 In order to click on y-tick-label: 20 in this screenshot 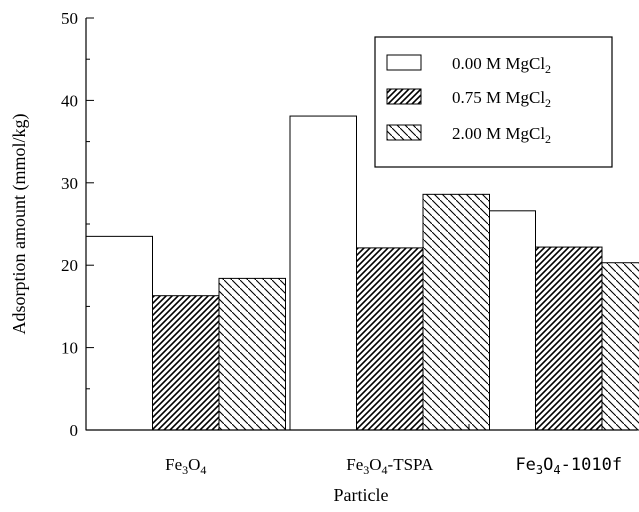, I will do `click(69, 265)`.